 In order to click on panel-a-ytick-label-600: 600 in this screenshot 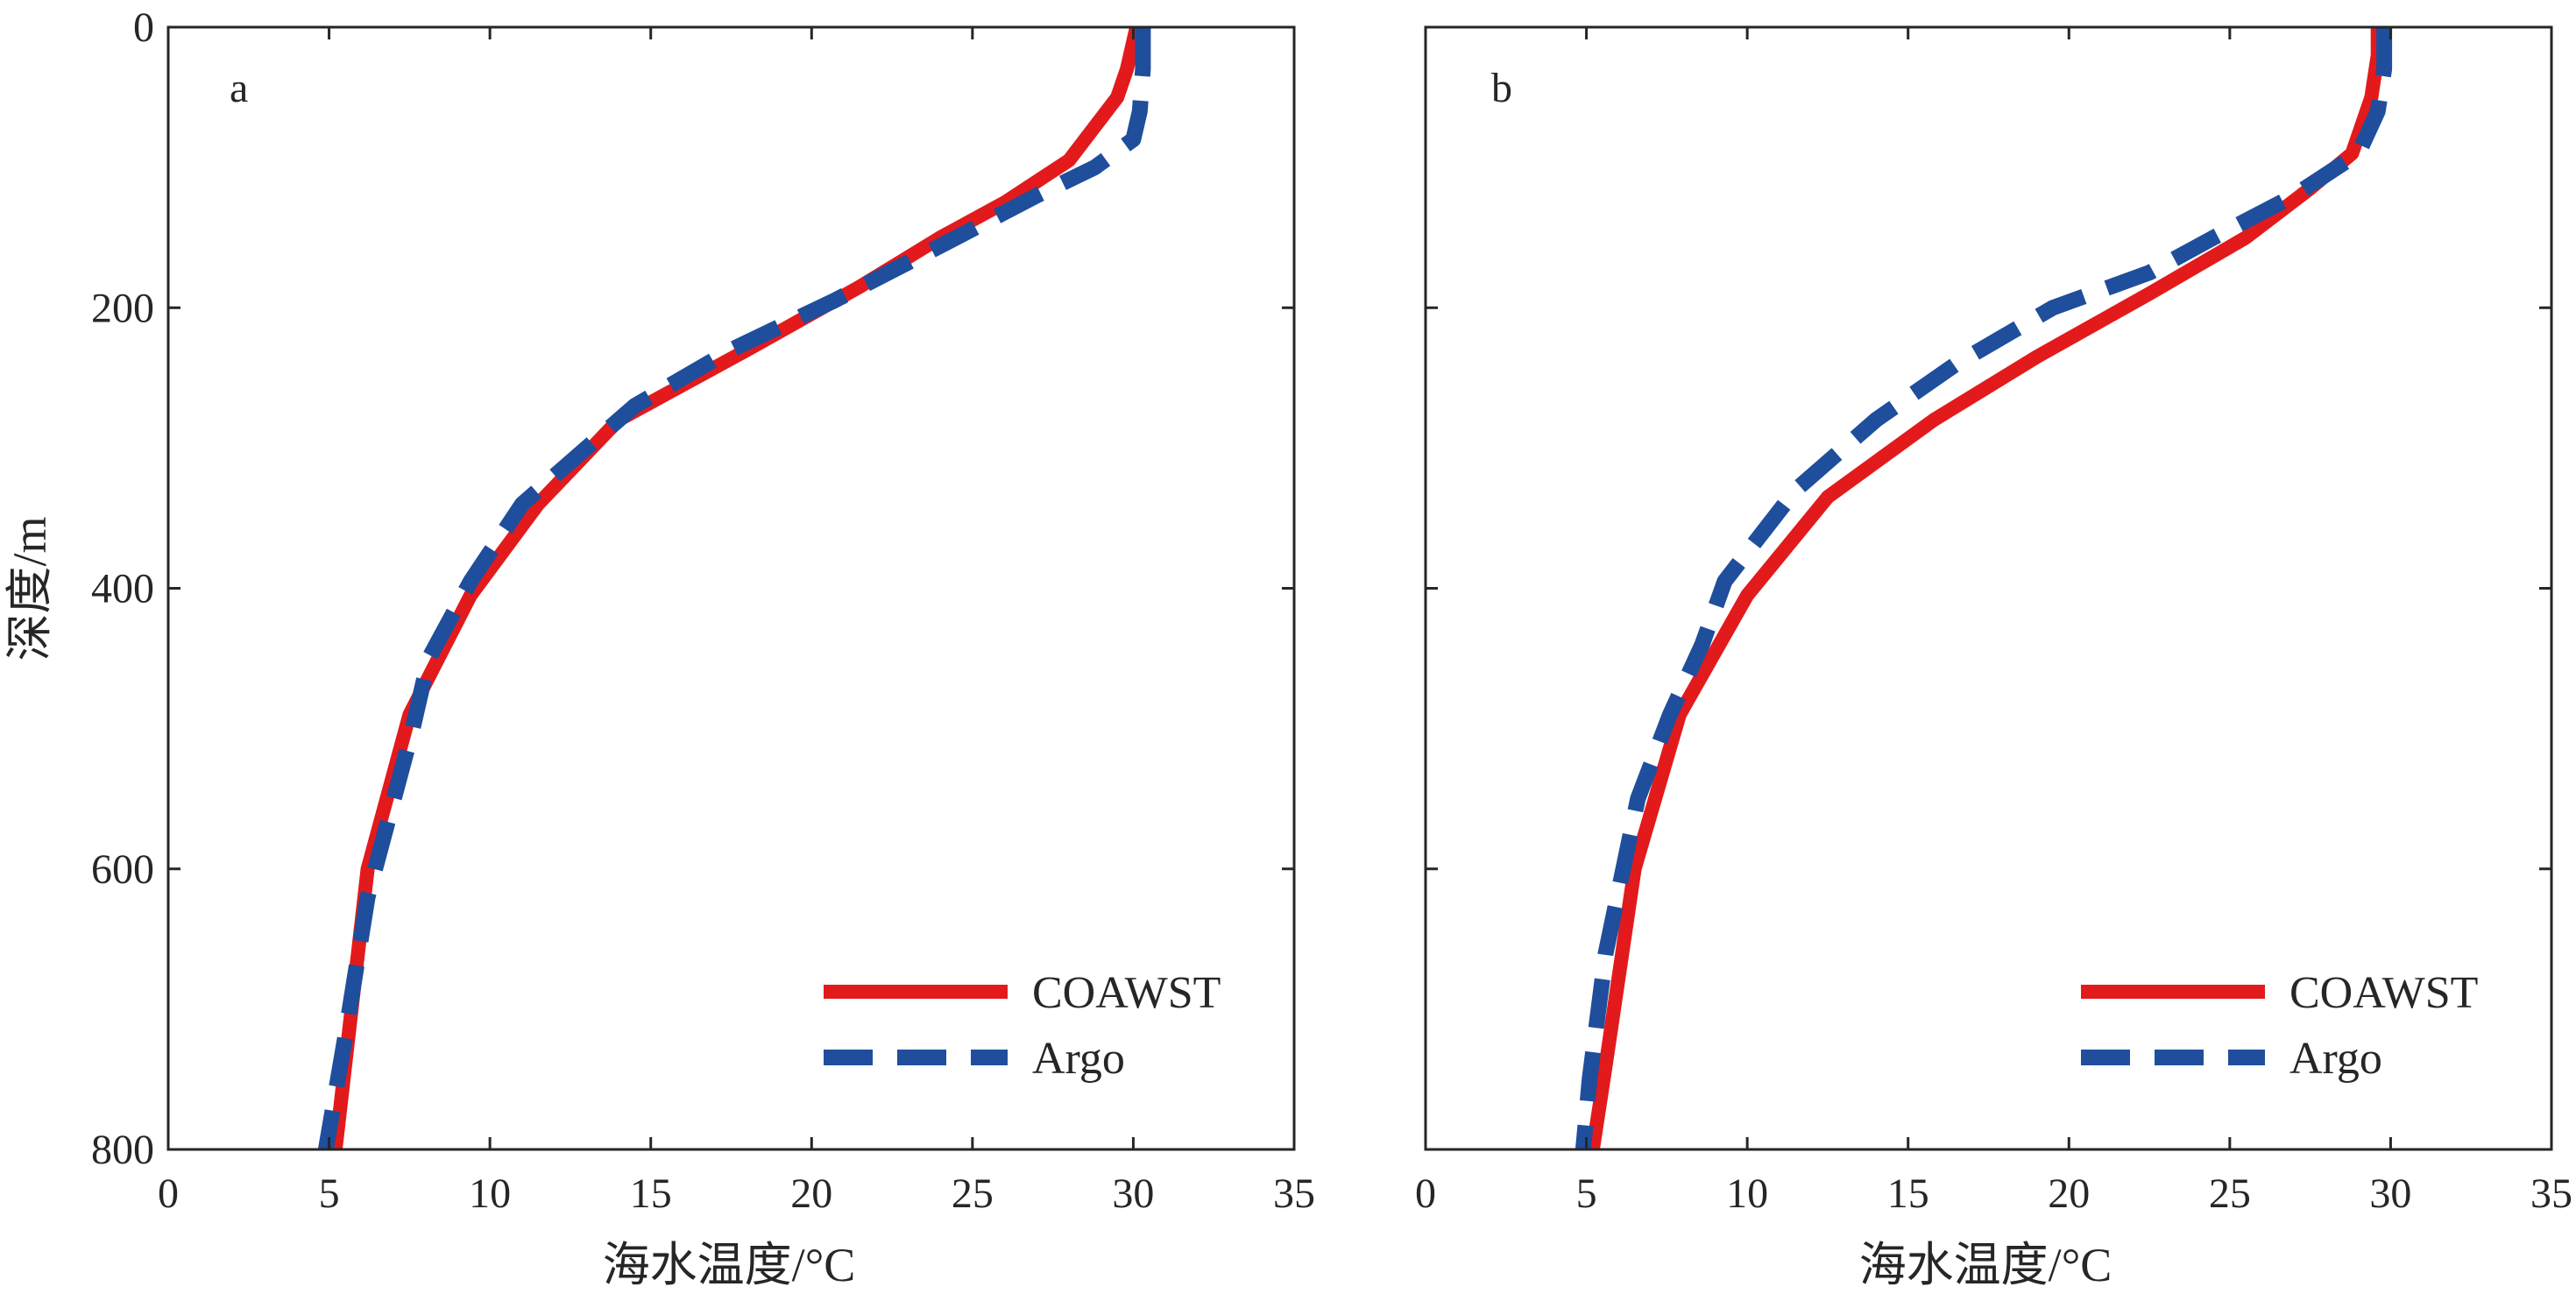, I will do `click(122, 869)`.